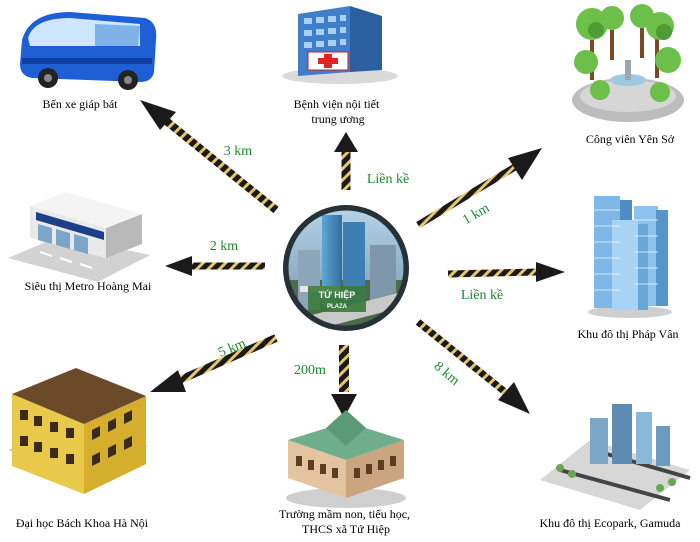  I want to click on city-icon, so click(615, 457).